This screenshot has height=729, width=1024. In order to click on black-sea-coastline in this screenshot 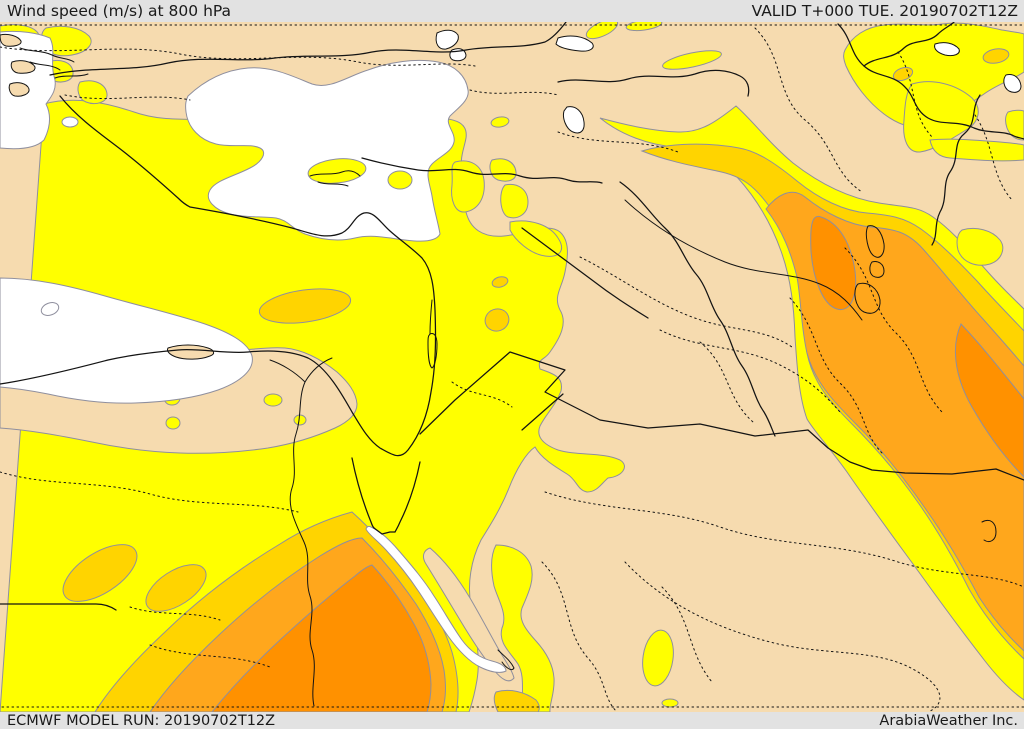, I will do `click(308, 48)`.